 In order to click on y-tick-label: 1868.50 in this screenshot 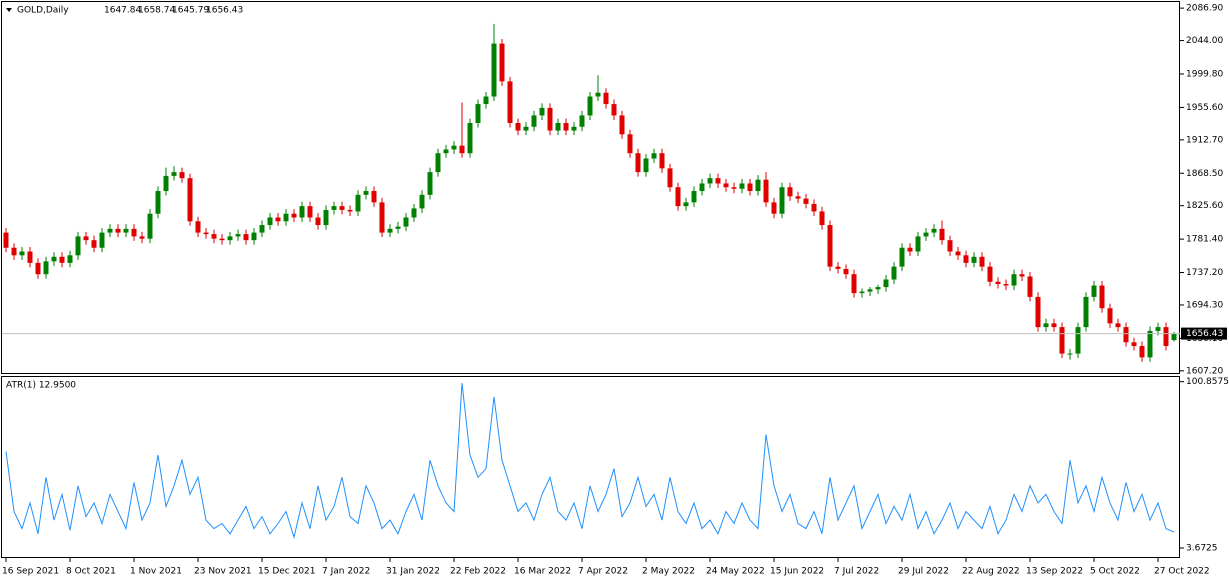, I will do `click(1204, 174)`.